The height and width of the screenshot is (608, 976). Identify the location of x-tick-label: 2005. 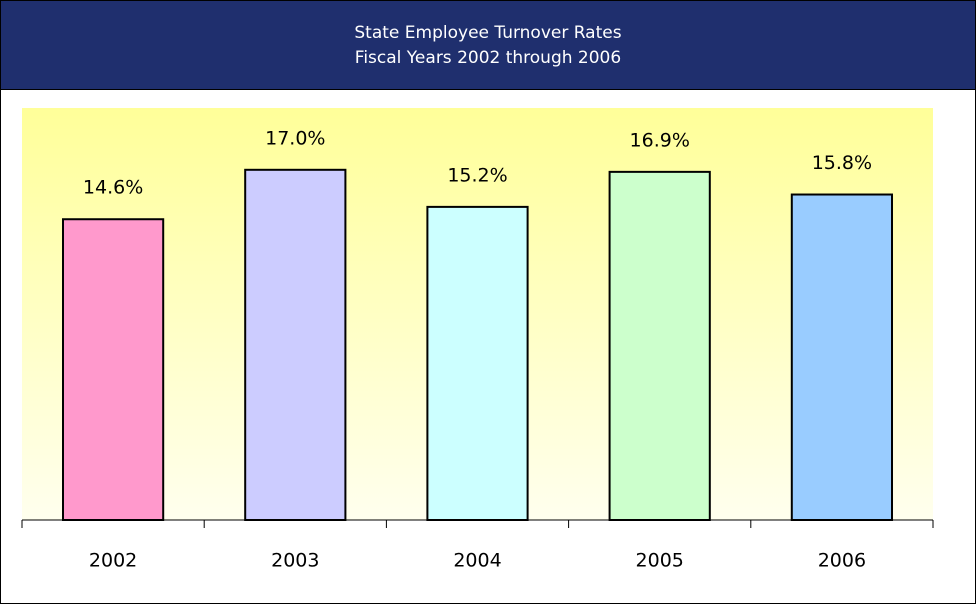
(660, 561).